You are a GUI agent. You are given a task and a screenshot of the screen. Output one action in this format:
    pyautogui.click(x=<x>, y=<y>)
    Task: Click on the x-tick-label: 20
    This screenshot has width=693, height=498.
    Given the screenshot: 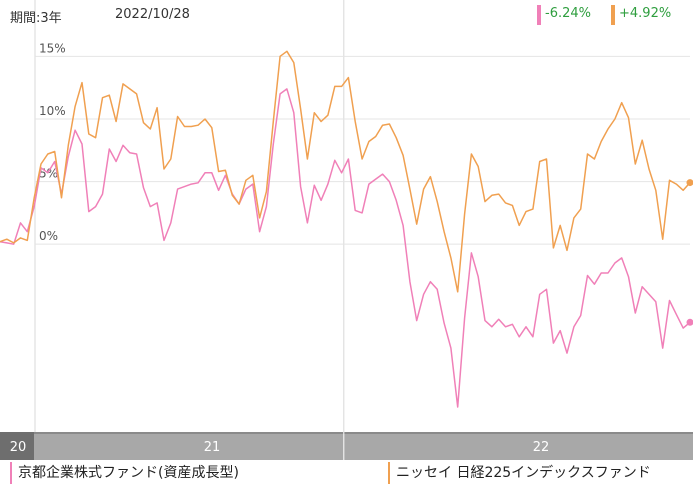 What is the action you would take?
    pyautogui.click(x=18, y=447)
    